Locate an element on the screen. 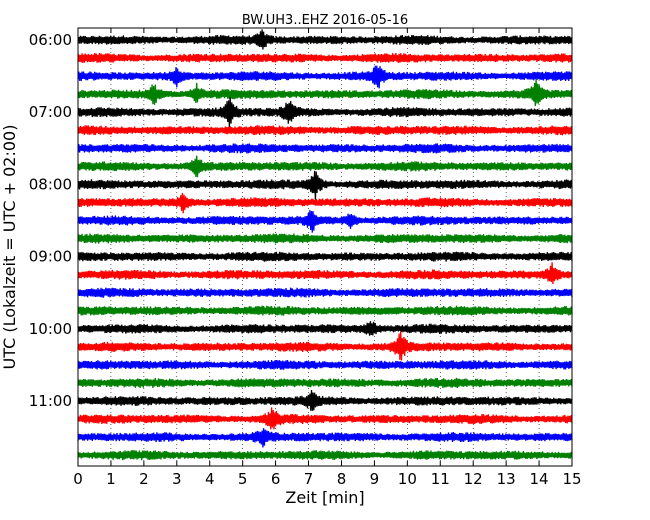  x-tick-label: 7 is located at coordinates (309, 479).